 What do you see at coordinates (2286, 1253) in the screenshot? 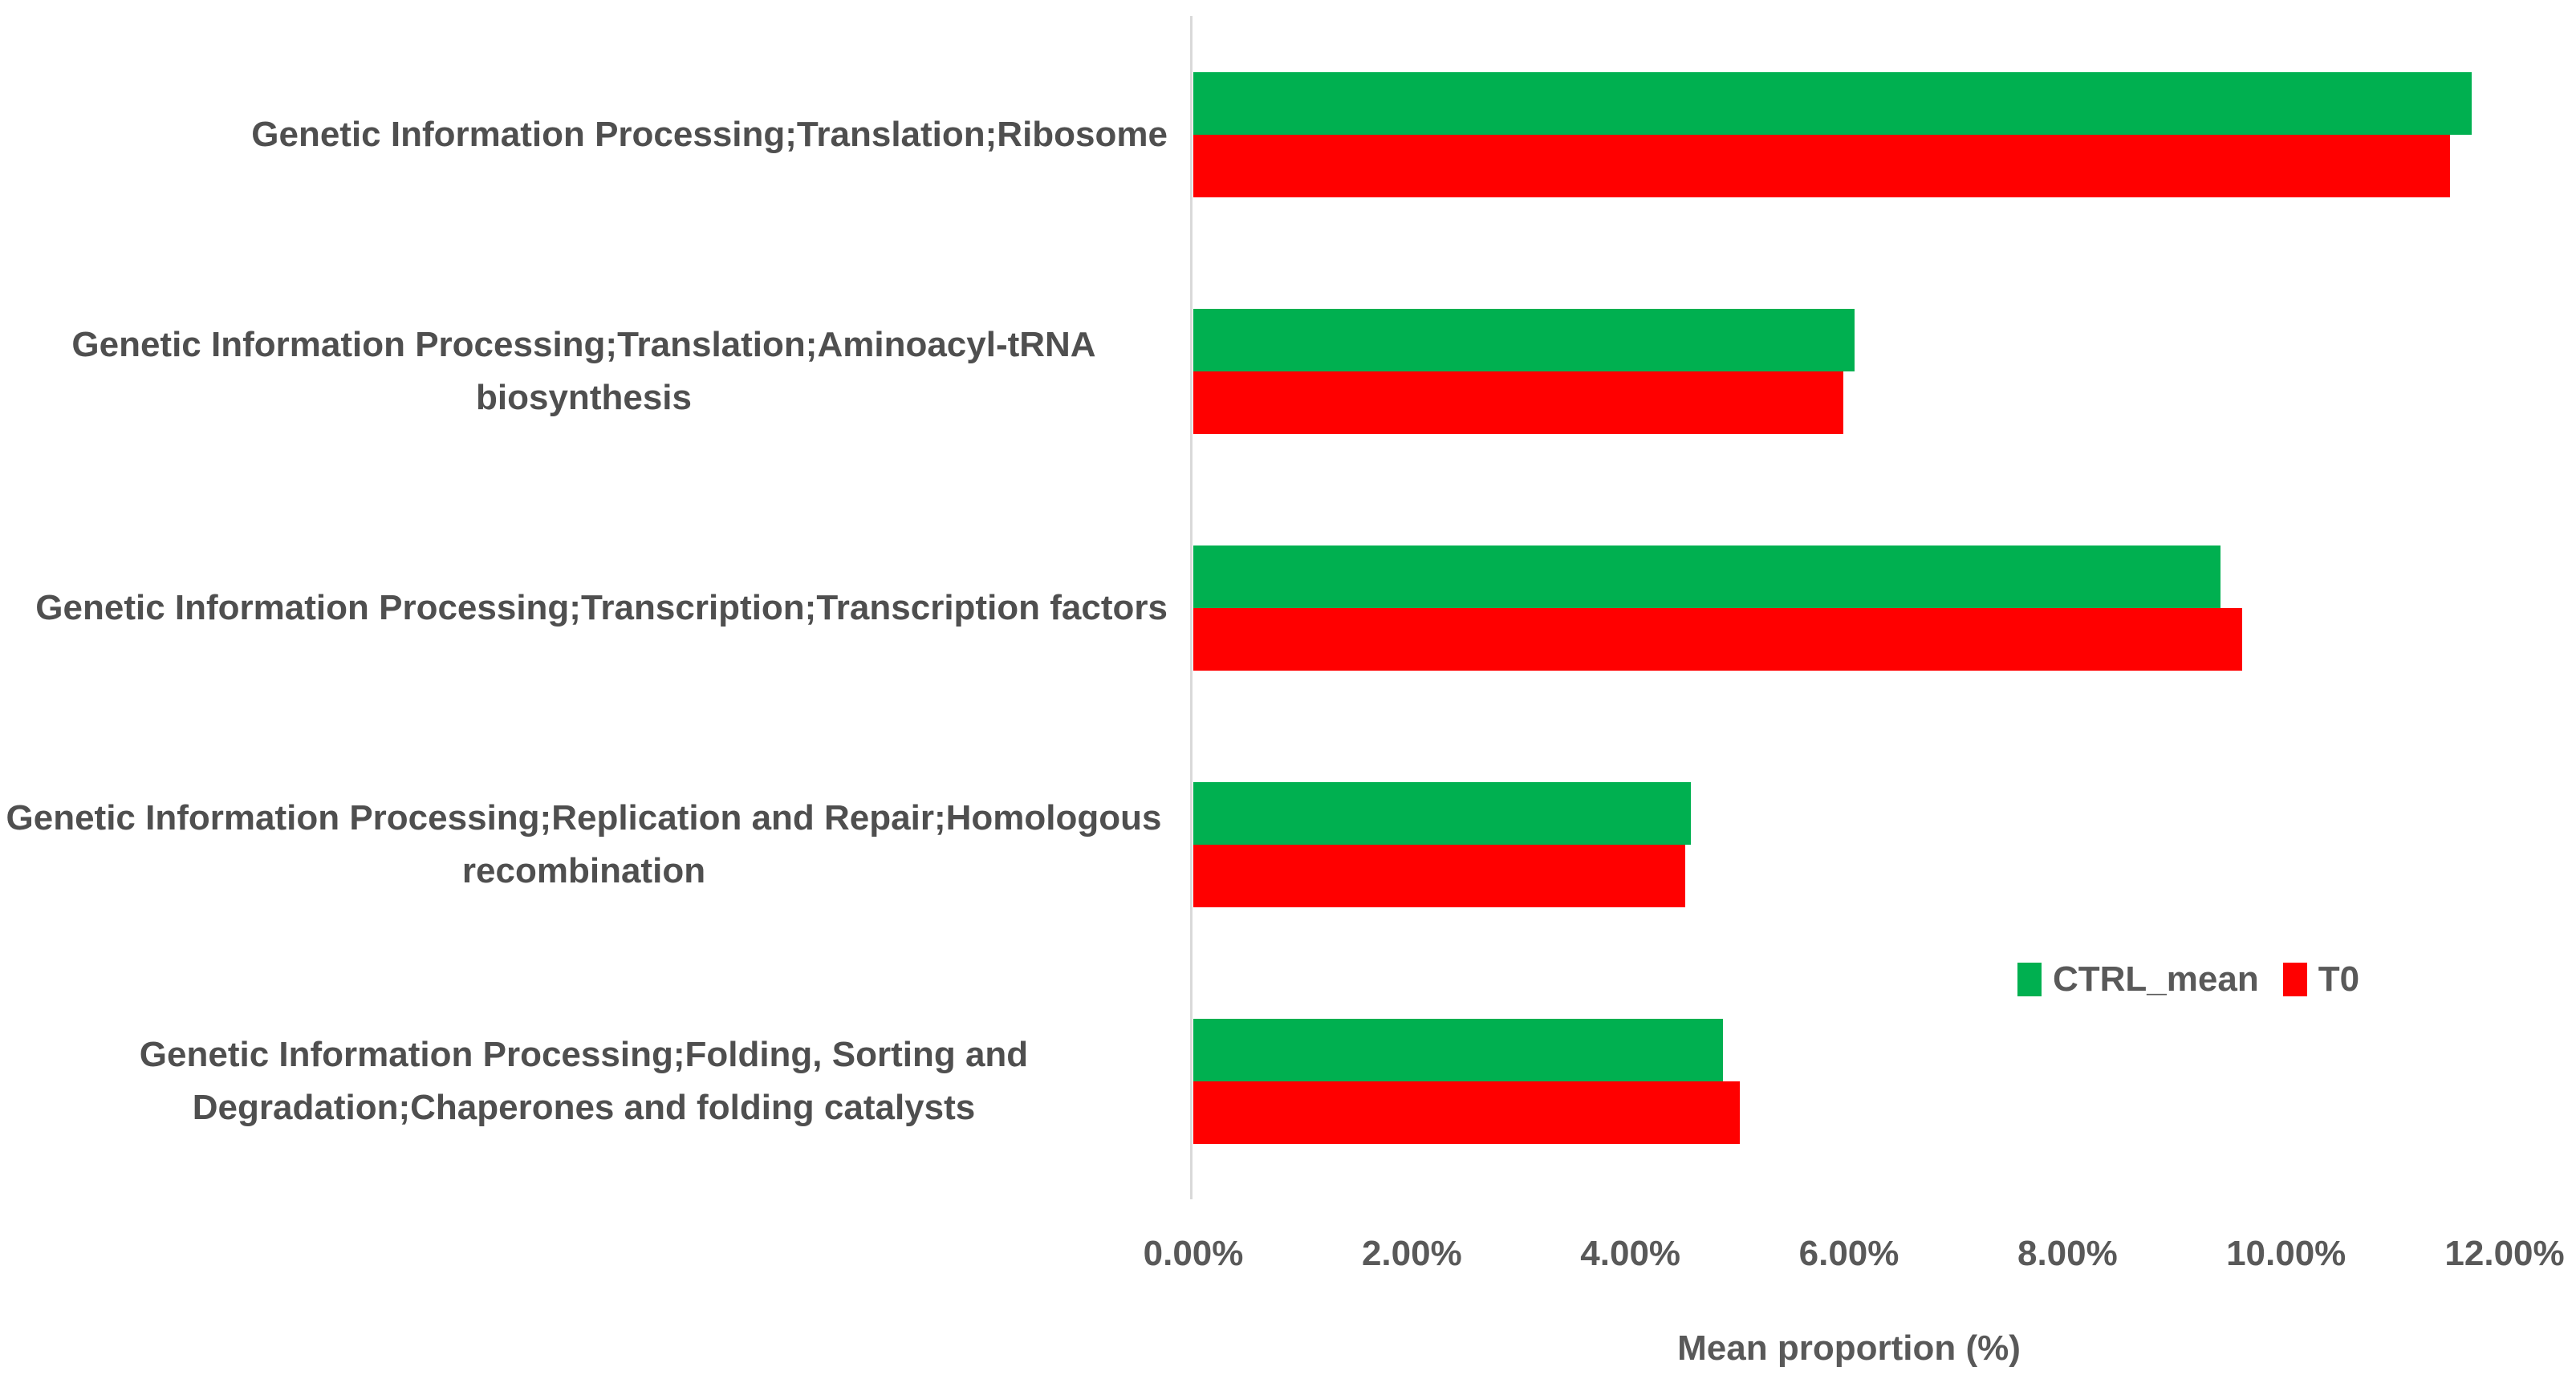
I see `x-tick-label: 10.00%` at bounding box center [2286, 1253].